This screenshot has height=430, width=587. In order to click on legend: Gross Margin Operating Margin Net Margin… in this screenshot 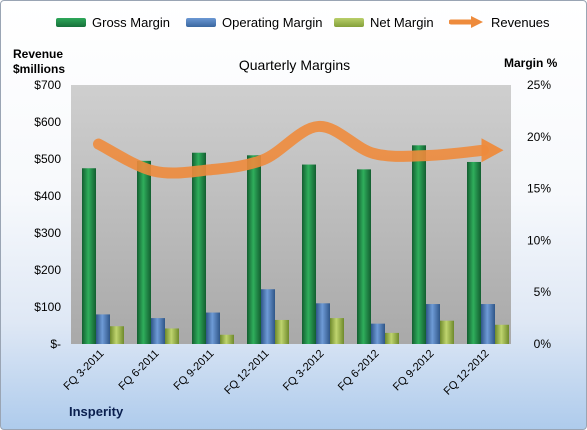, I will do `click(293, 22)`.